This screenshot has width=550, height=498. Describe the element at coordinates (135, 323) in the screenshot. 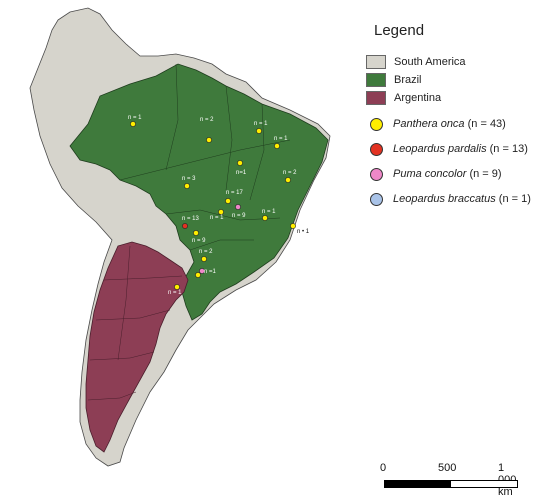

I see `province-boundaries` at that location.